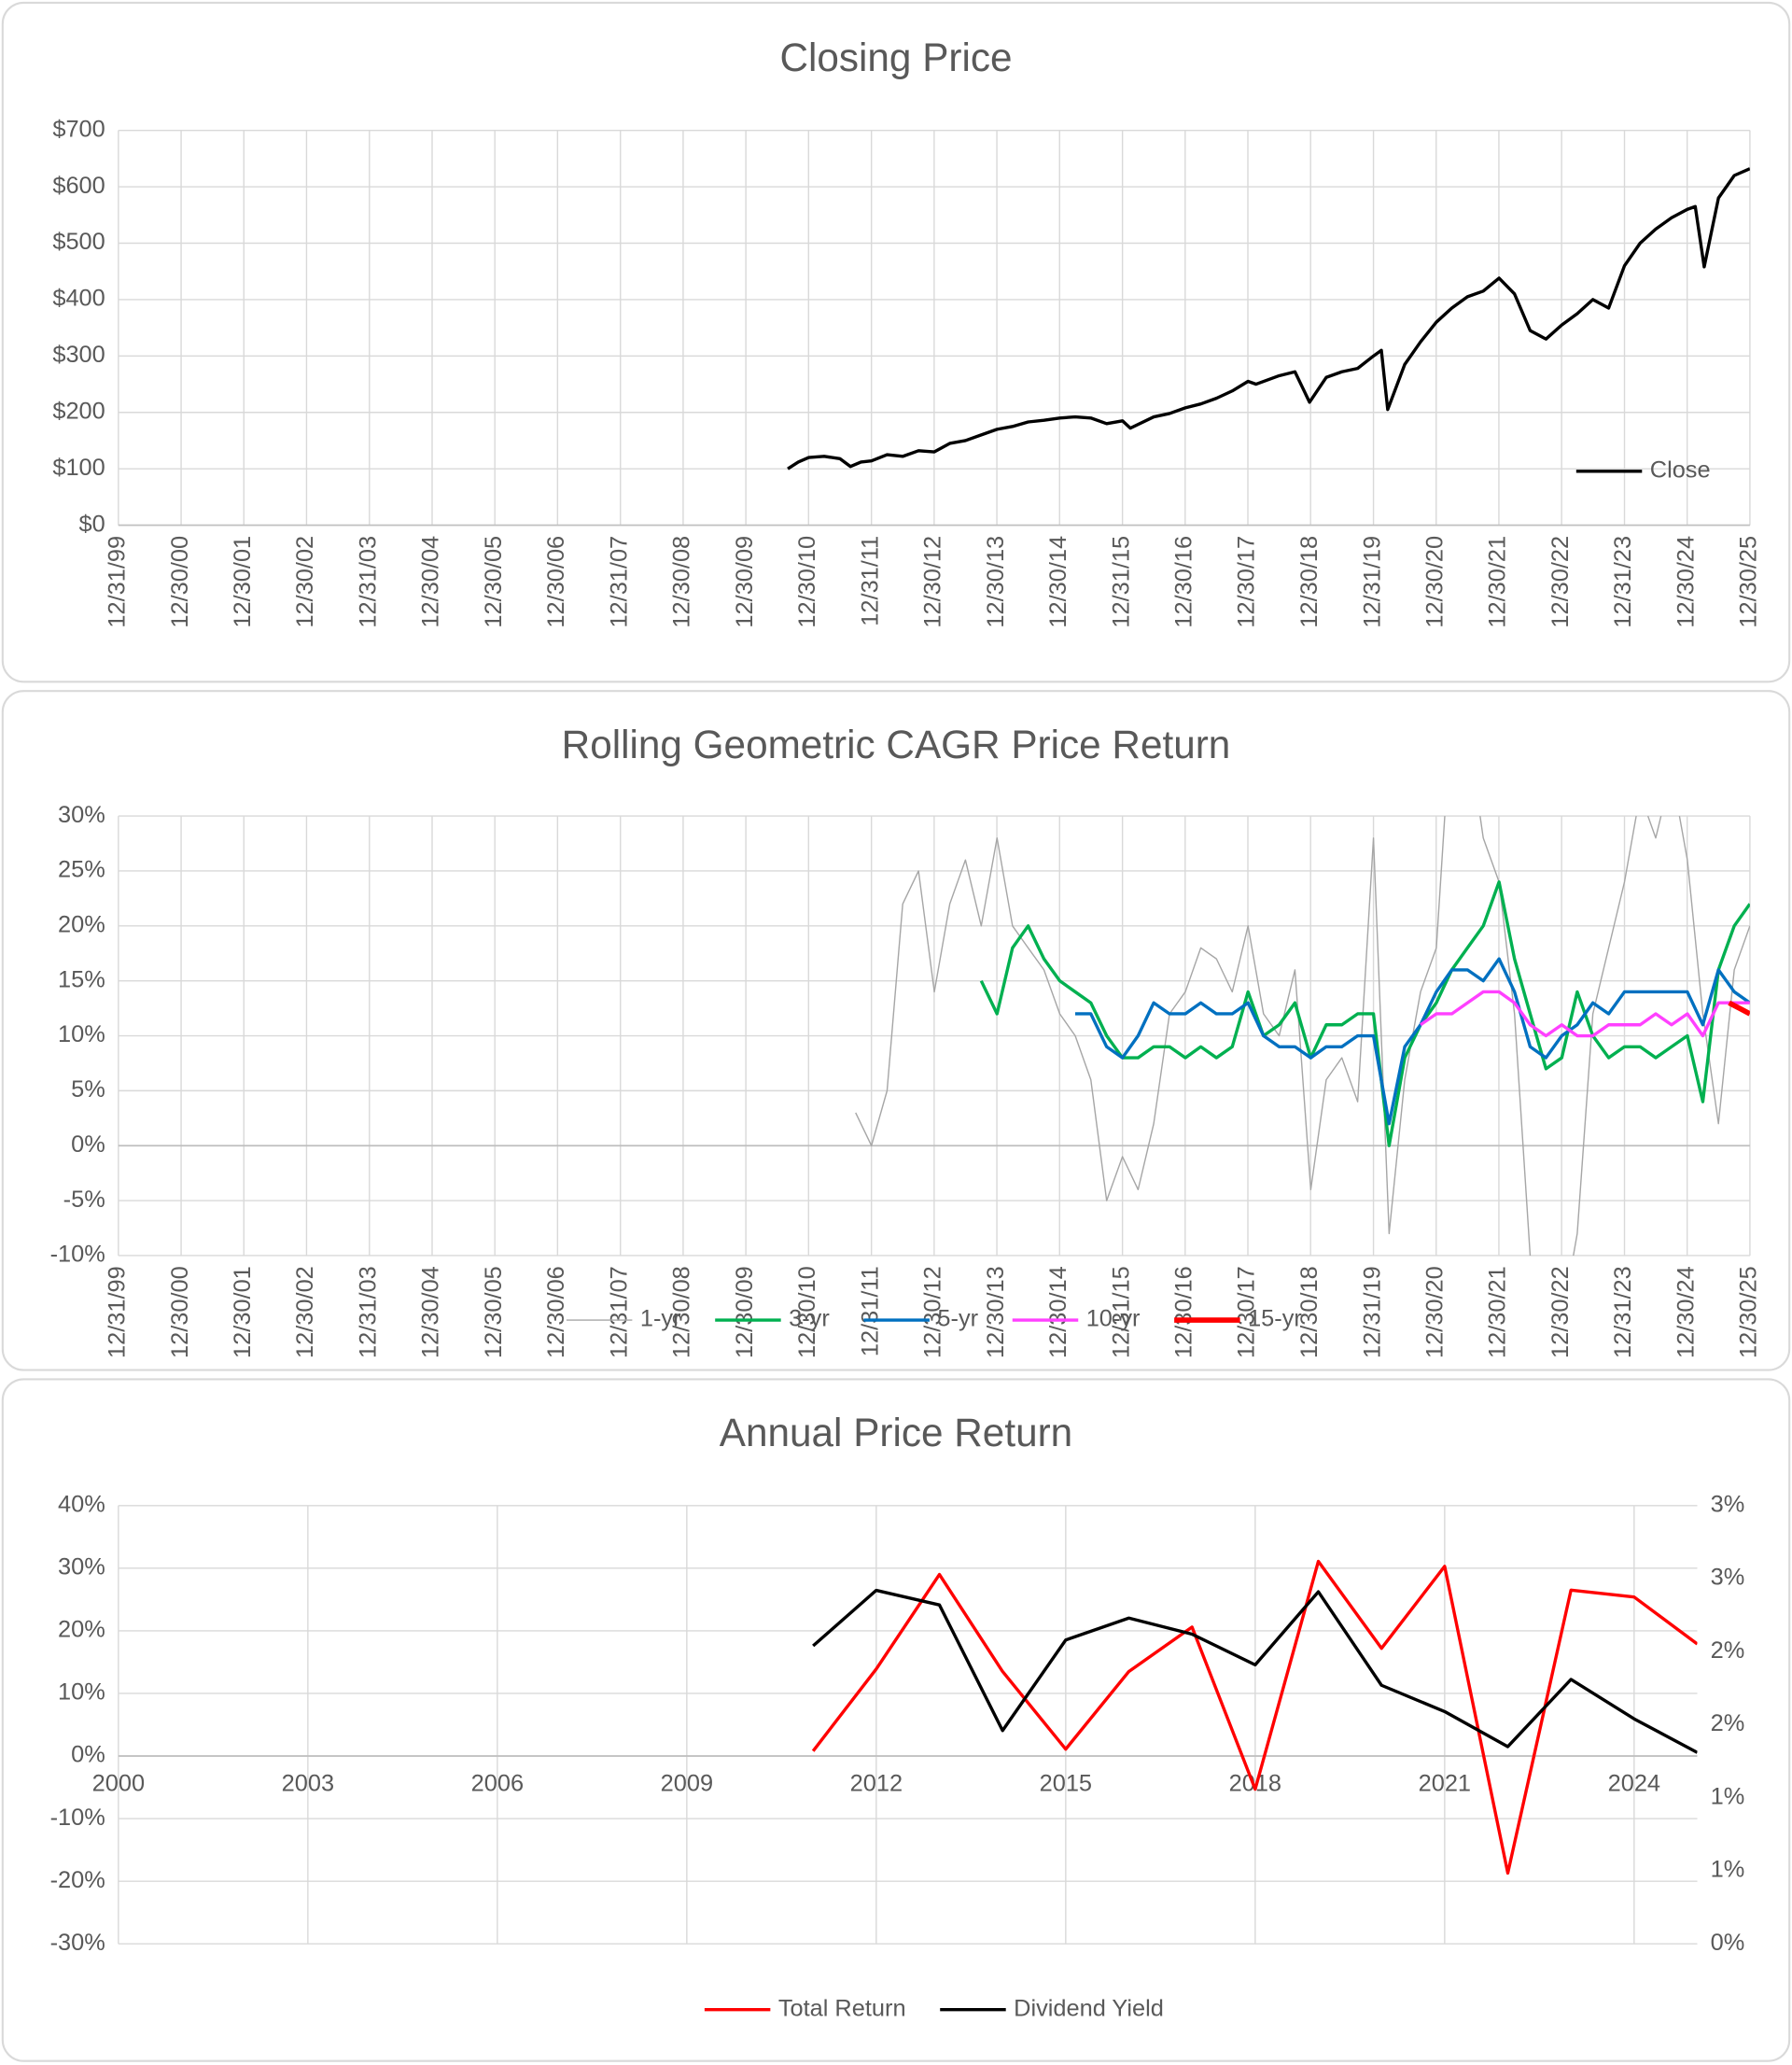 The width and height of the screenshot is (1792, 2065). I want to click on legend-item: Total Return, so click(805, 2008).